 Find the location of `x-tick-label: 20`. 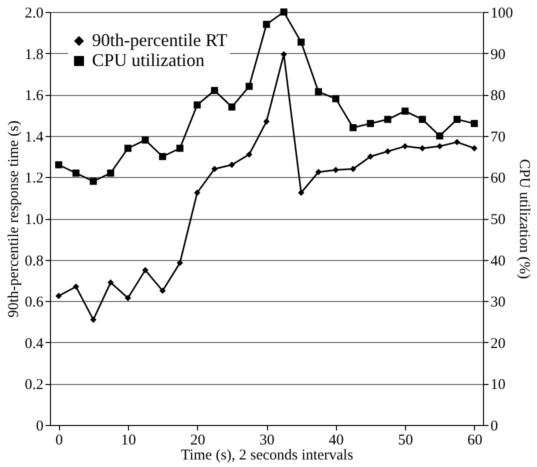

x-tick-label: 20 is located at coordinates (198, 440).